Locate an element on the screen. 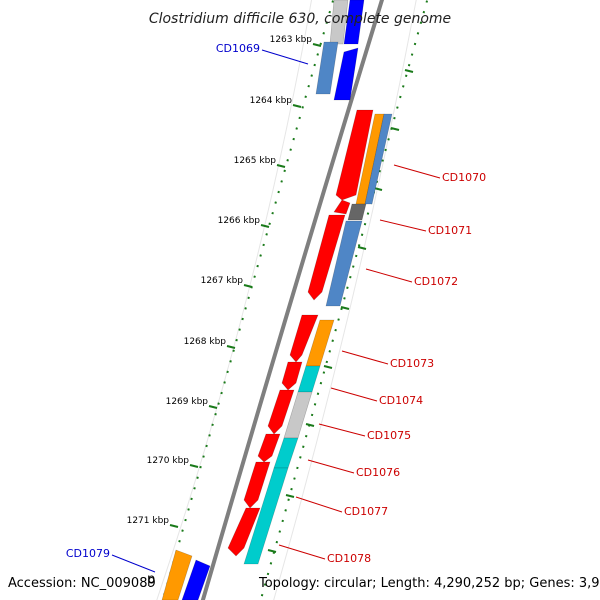 The image size is (600, 600). tick-label: 1268 kbp is located at coordinates (205, 342).